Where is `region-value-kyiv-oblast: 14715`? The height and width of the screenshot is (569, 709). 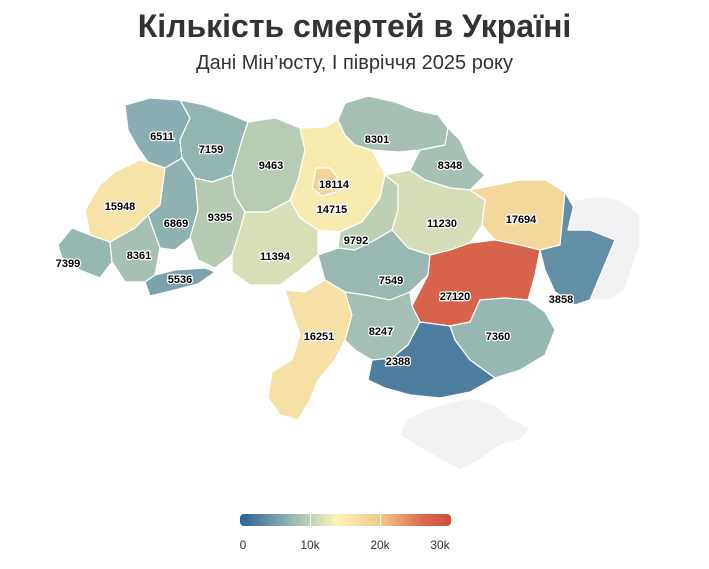
region-value-kyiv-oblast: 14715 is located at coordinates (332, 210).